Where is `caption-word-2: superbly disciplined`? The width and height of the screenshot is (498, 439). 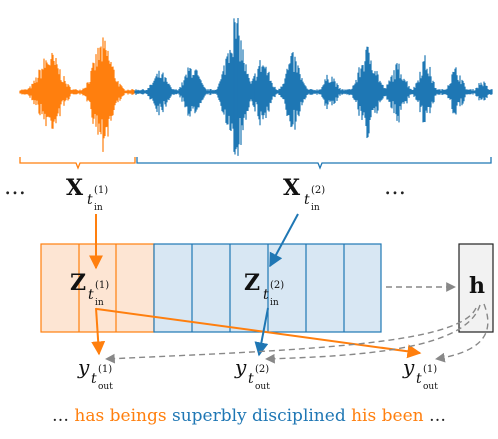 caption-word-2: superbly disciplined is located at coordinates (259, 416).